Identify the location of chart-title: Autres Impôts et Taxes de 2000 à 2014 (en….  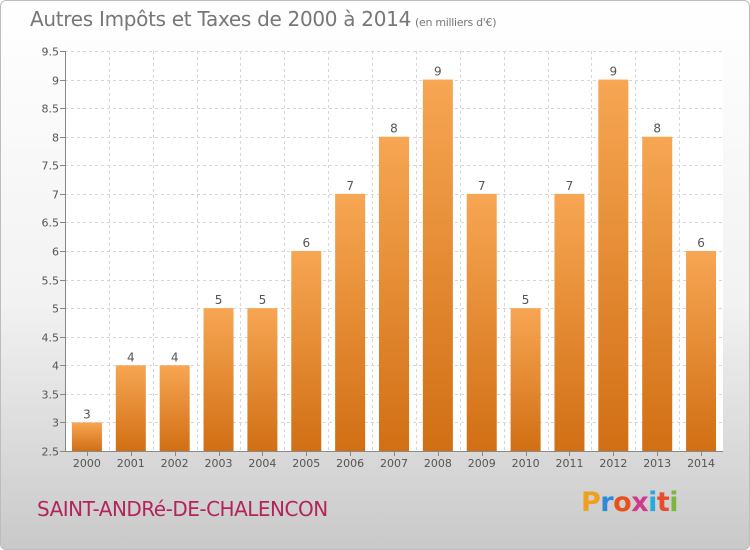
(263, 19).